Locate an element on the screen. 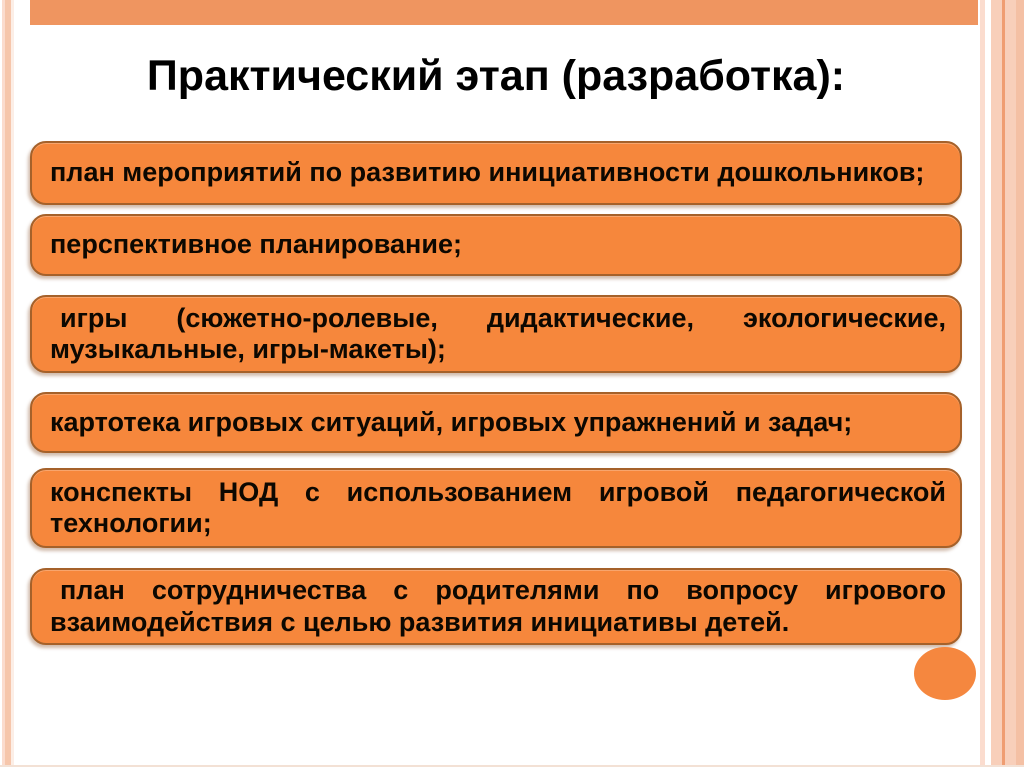 The image size is (1024, 767). list-item-line: технологии; is located at coordinates (131, 523).